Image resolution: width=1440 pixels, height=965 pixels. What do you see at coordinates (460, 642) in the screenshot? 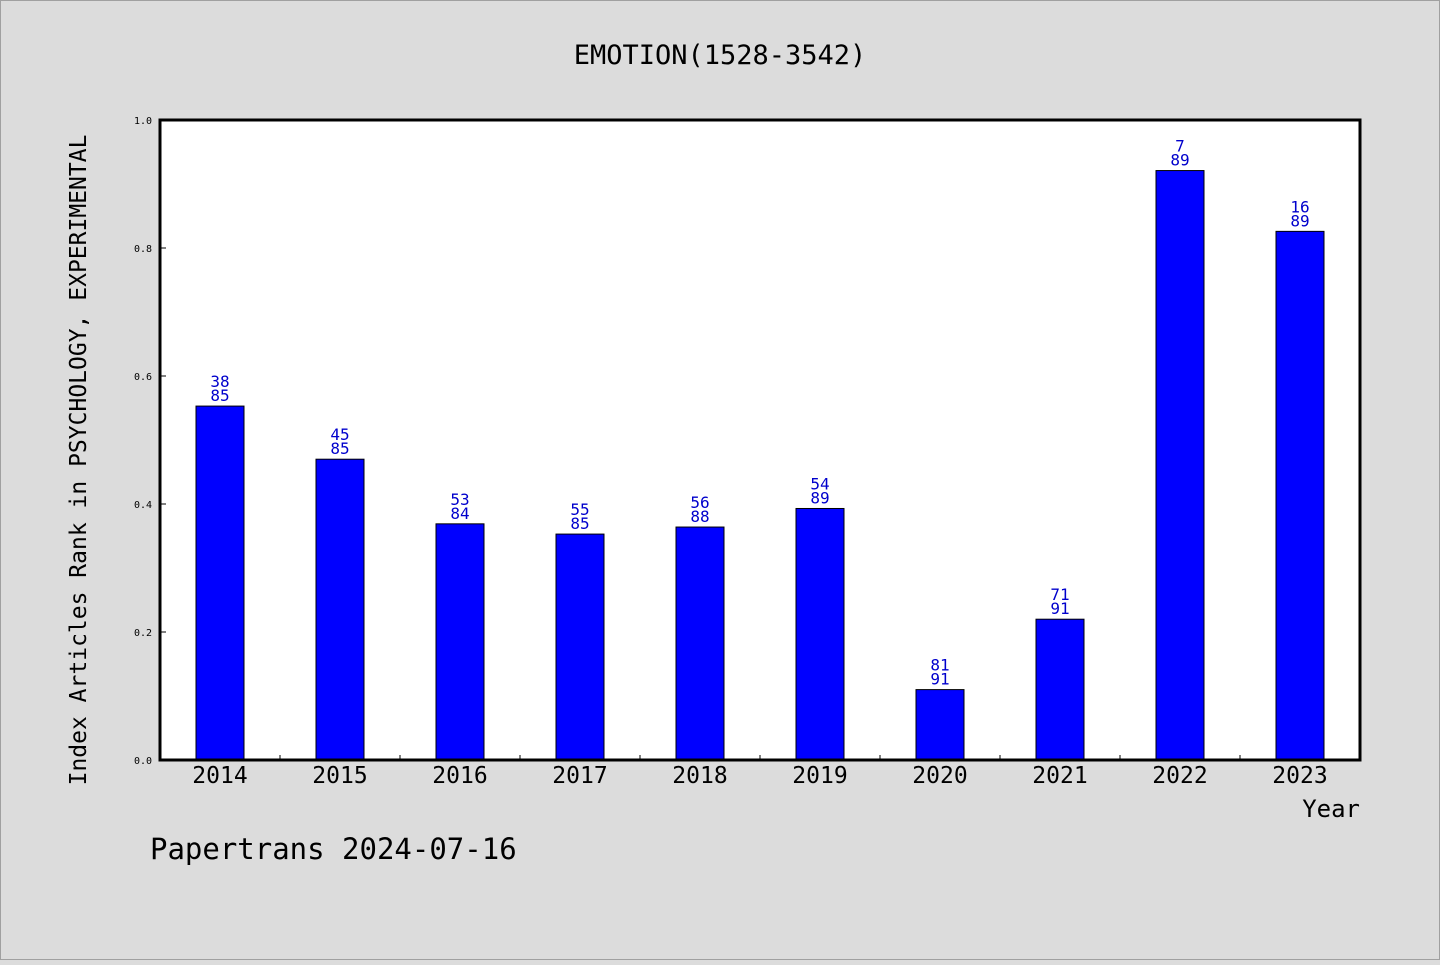
I see `bar-2016` at bounding box center [460, 642].